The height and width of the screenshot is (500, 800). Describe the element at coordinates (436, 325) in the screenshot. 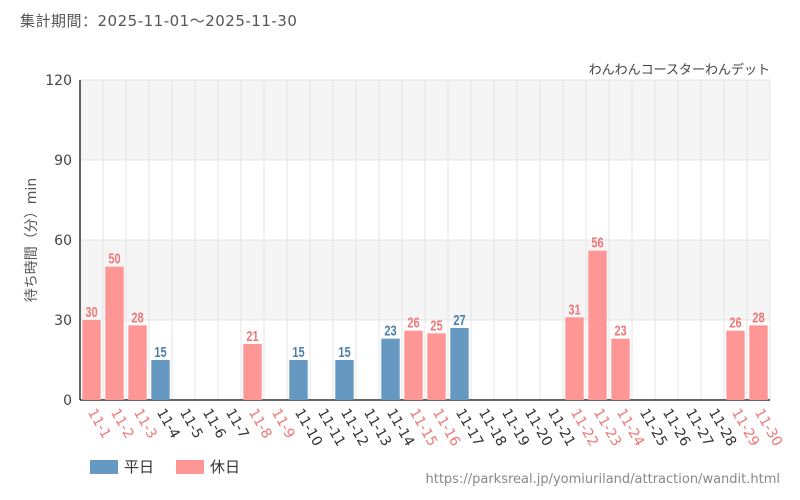

I see `bar-value-label: 25` at that location.